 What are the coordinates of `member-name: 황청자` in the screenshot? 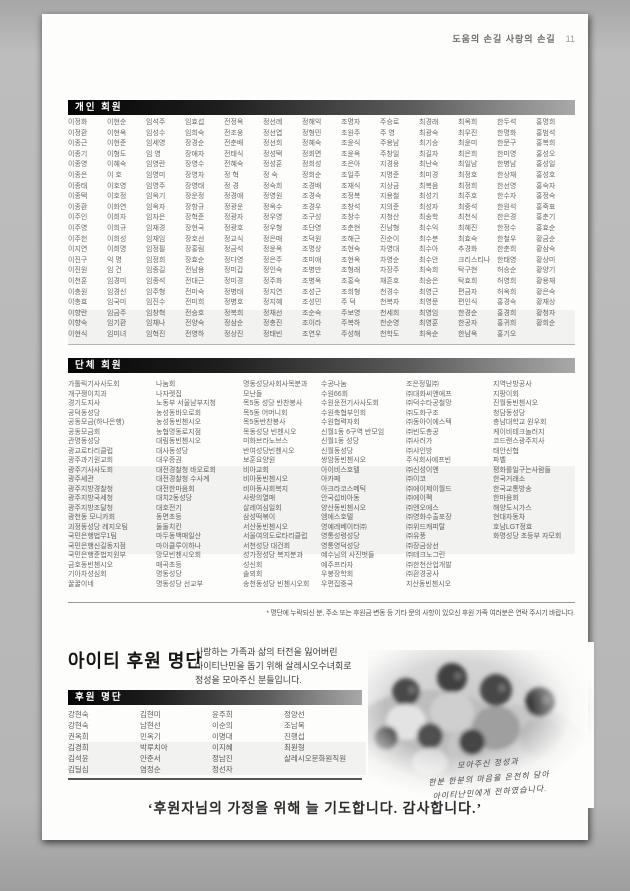 It's located at (546, 313).